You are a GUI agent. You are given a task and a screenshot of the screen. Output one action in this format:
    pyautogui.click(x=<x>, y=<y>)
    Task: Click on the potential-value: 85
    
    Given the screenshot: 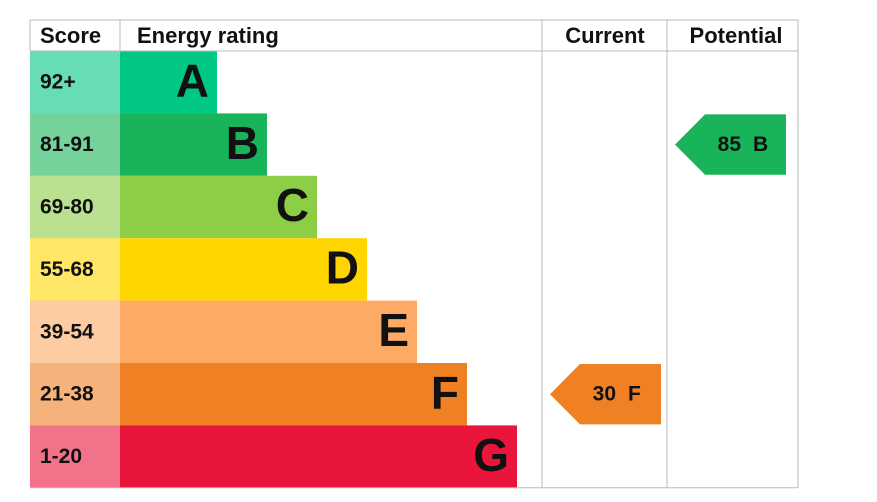 What is the action you would take?
    pyautogui.click(x=730, y=144)
    